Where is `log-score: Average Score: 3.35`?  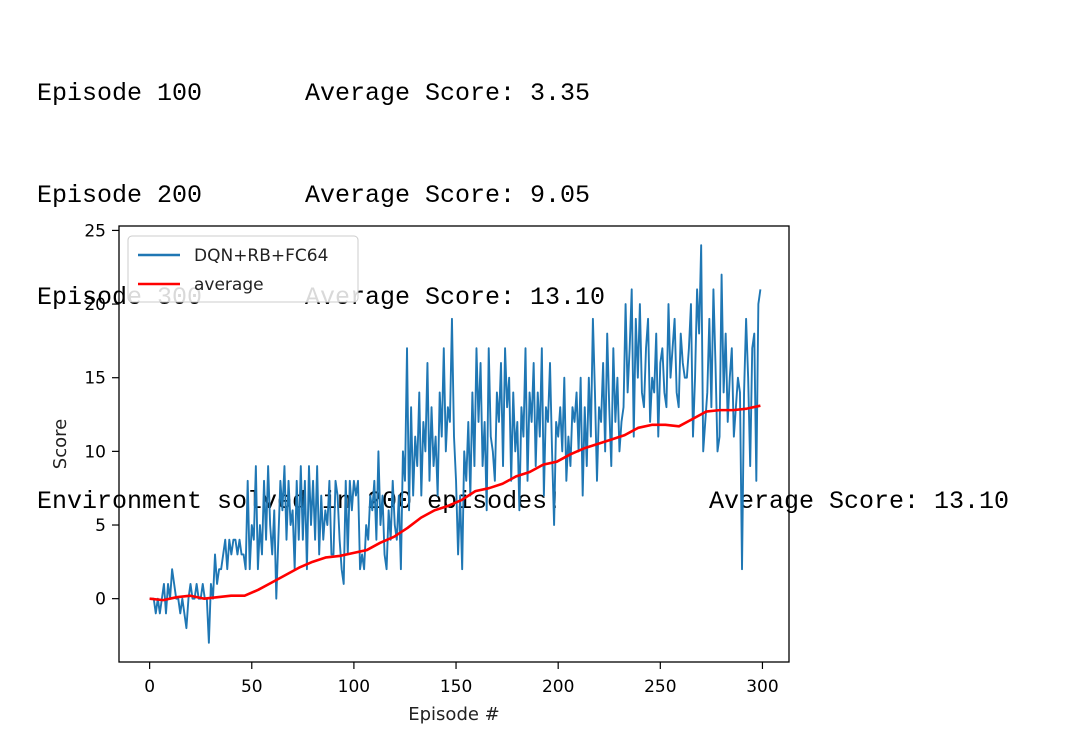 log-score: Average Score: 3.35 is located at coordinates (448, 93).